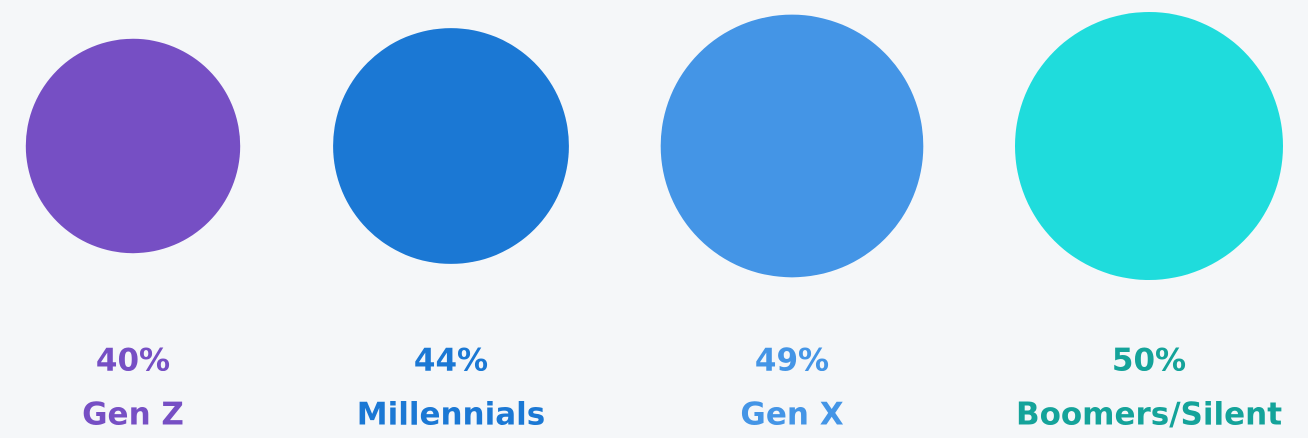 This screenshot has width=1308, height=438. Describe the element at coordinates (791, 415) in the screenshot. I see `category-label: Gen X` at that location.